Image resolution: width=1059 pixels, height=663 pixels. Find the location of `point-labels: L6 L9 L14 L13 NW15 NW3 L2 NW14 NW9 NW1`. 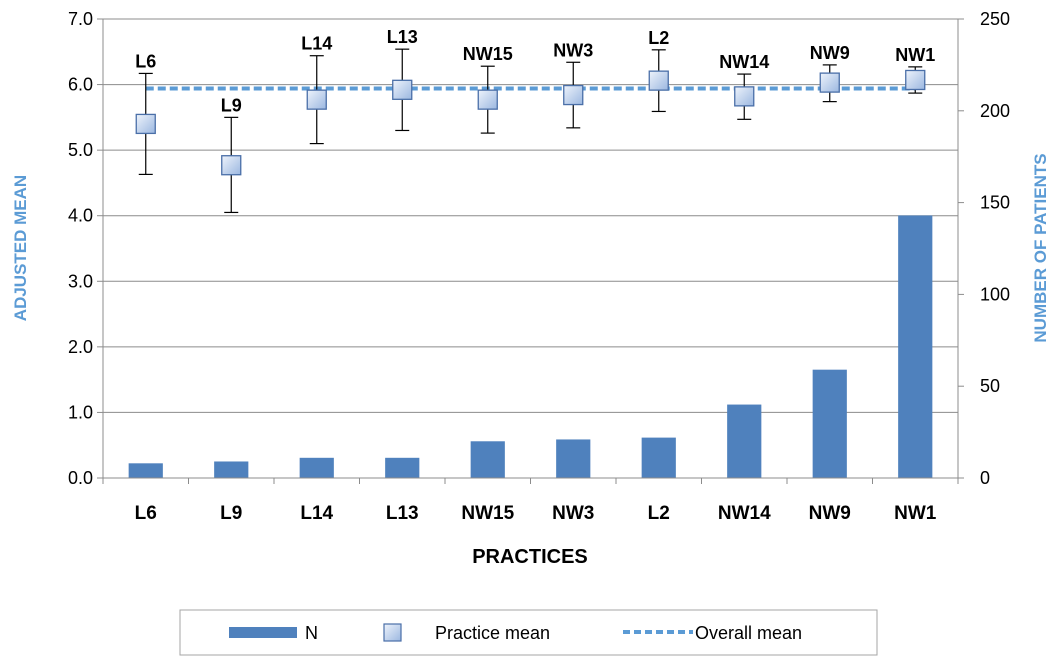

point-labels: L6 L9 L14 L13 NW15 NW3 L2 NW14 NW9 NW1 is located at coordinates (535, 71).